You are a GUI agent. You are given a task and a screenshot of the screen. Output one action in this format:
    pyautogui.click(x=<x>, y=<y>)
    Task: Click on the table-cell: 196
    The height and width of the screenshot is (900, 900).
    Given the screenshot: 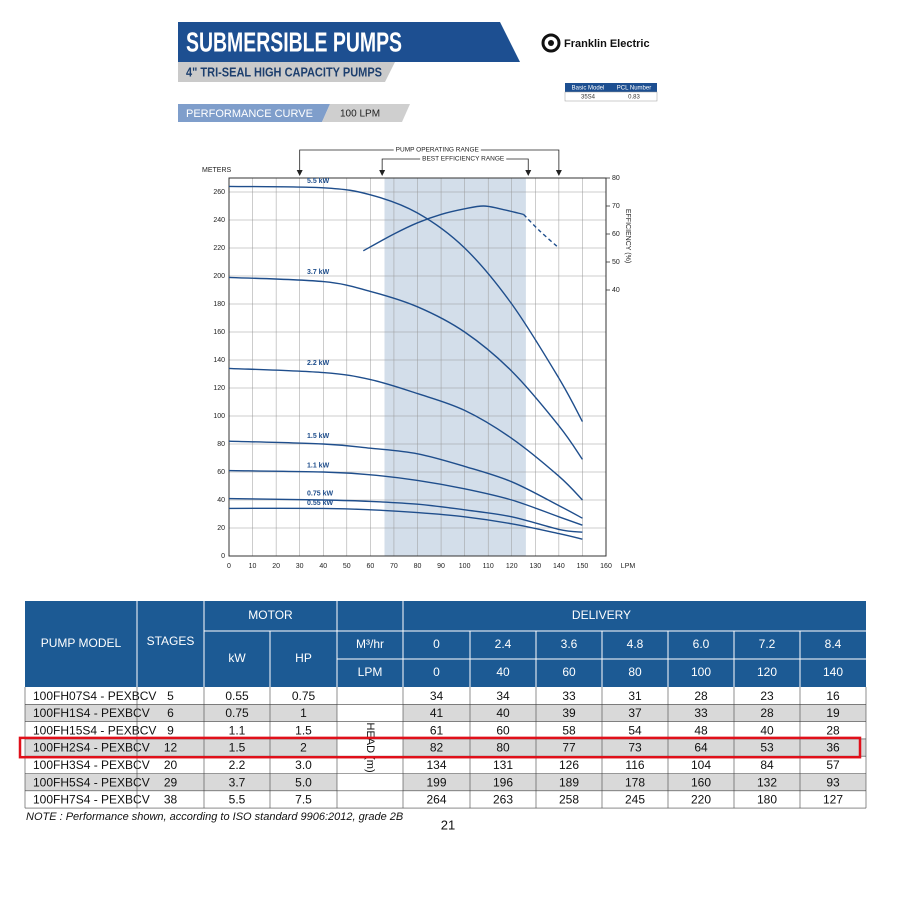 What is the action you would take?
    pyautogui.click(x=503, y=782)
    